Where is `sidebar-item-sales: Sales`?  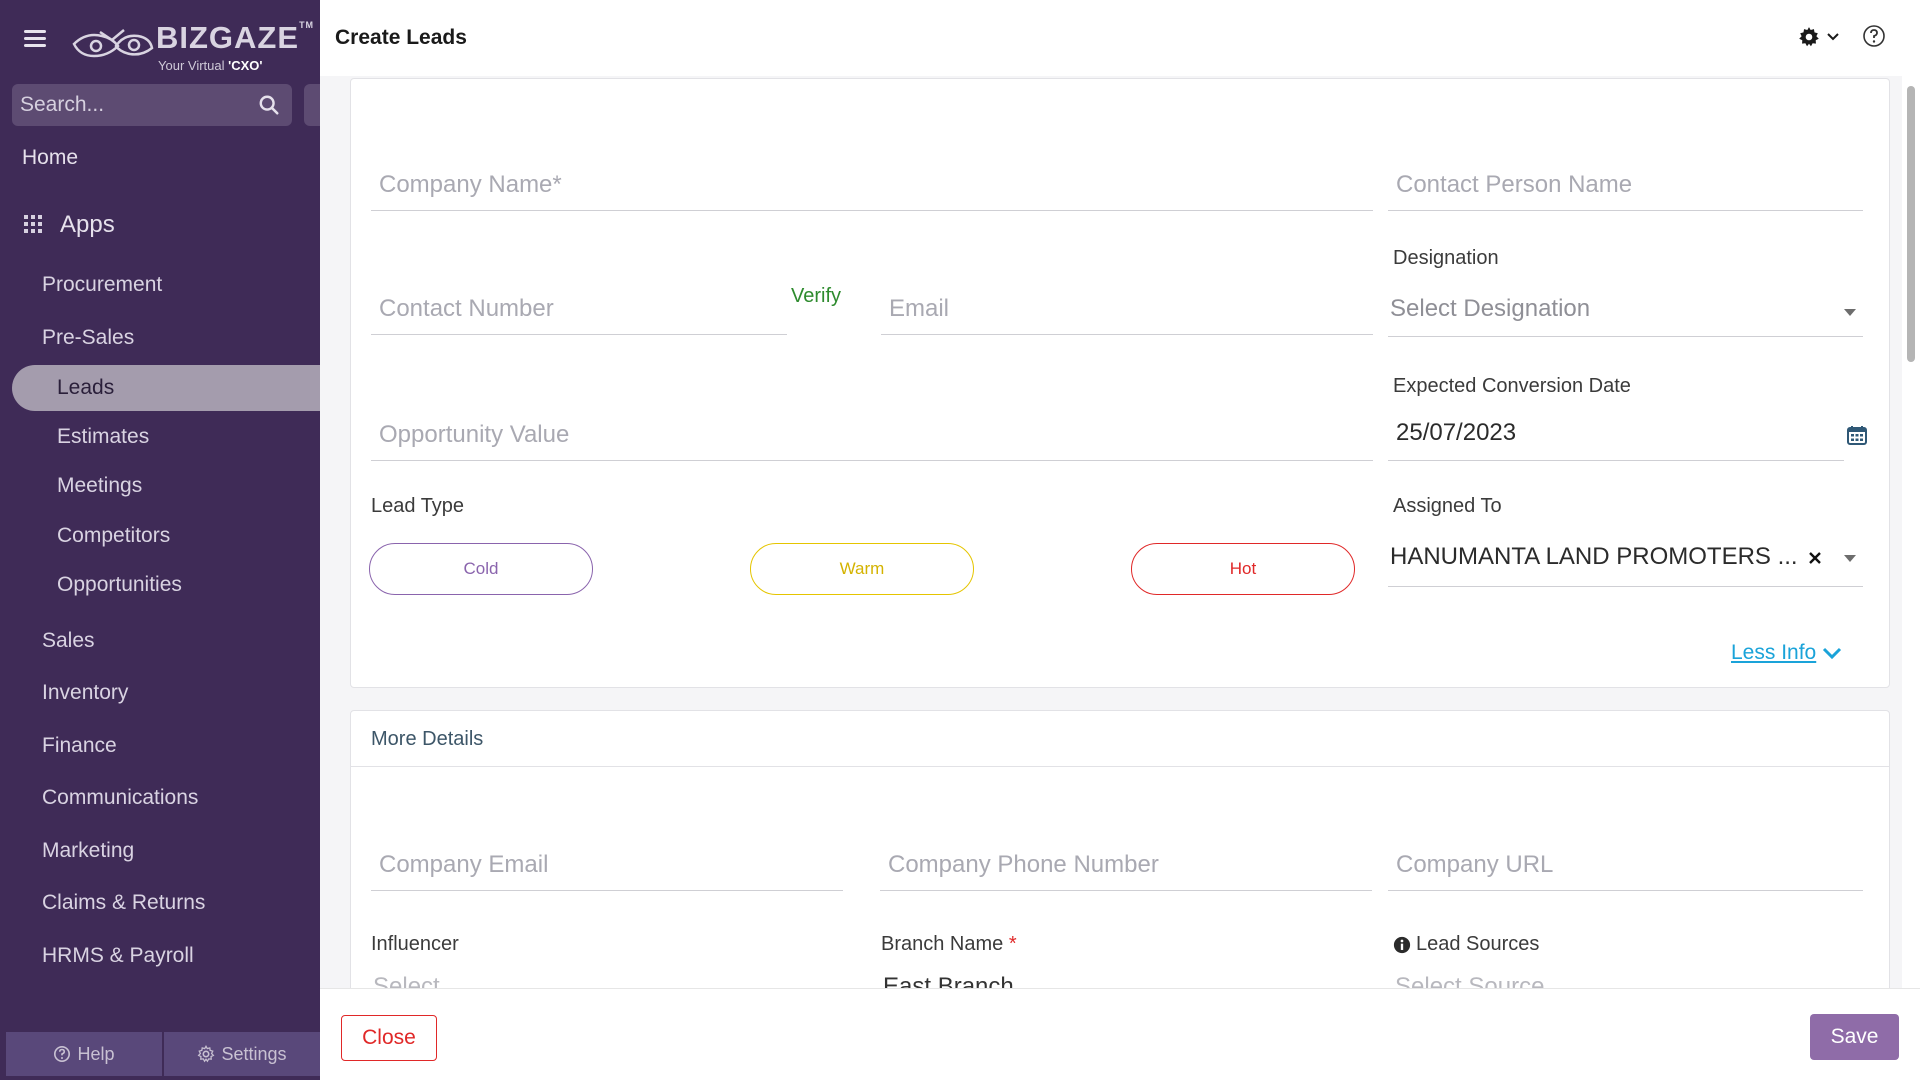 sidebar-item-sales: Sales is located at coordinates (68, 640).